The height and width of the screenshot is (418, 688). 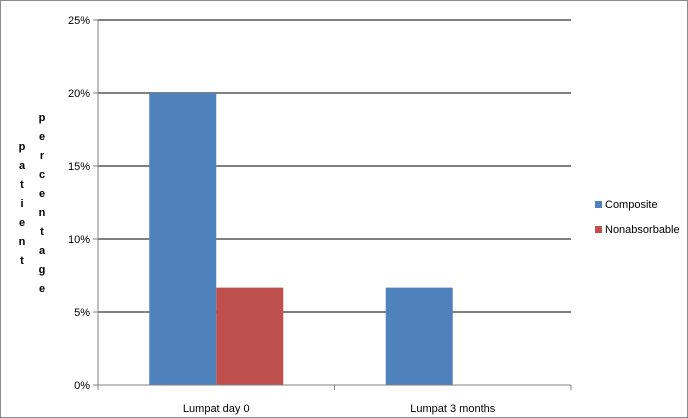 I want to click on y-tick-label: 15%, so click(x=79, y=167).